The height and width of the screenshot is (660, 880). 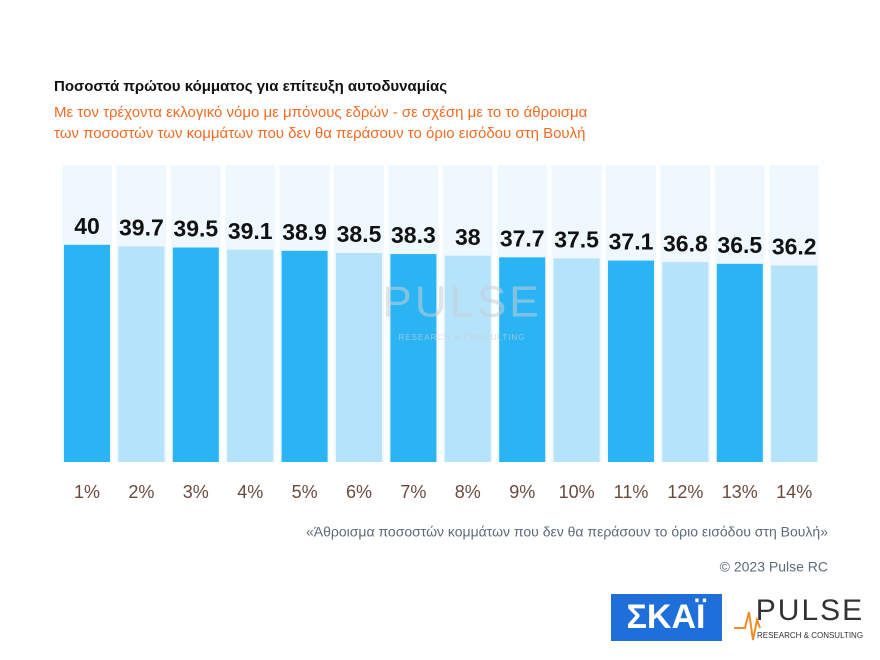 What do you see at coordinates (685, 492) in the screenshot?
I see `x-tick-label: 12%` at bounding box center [685, 492].